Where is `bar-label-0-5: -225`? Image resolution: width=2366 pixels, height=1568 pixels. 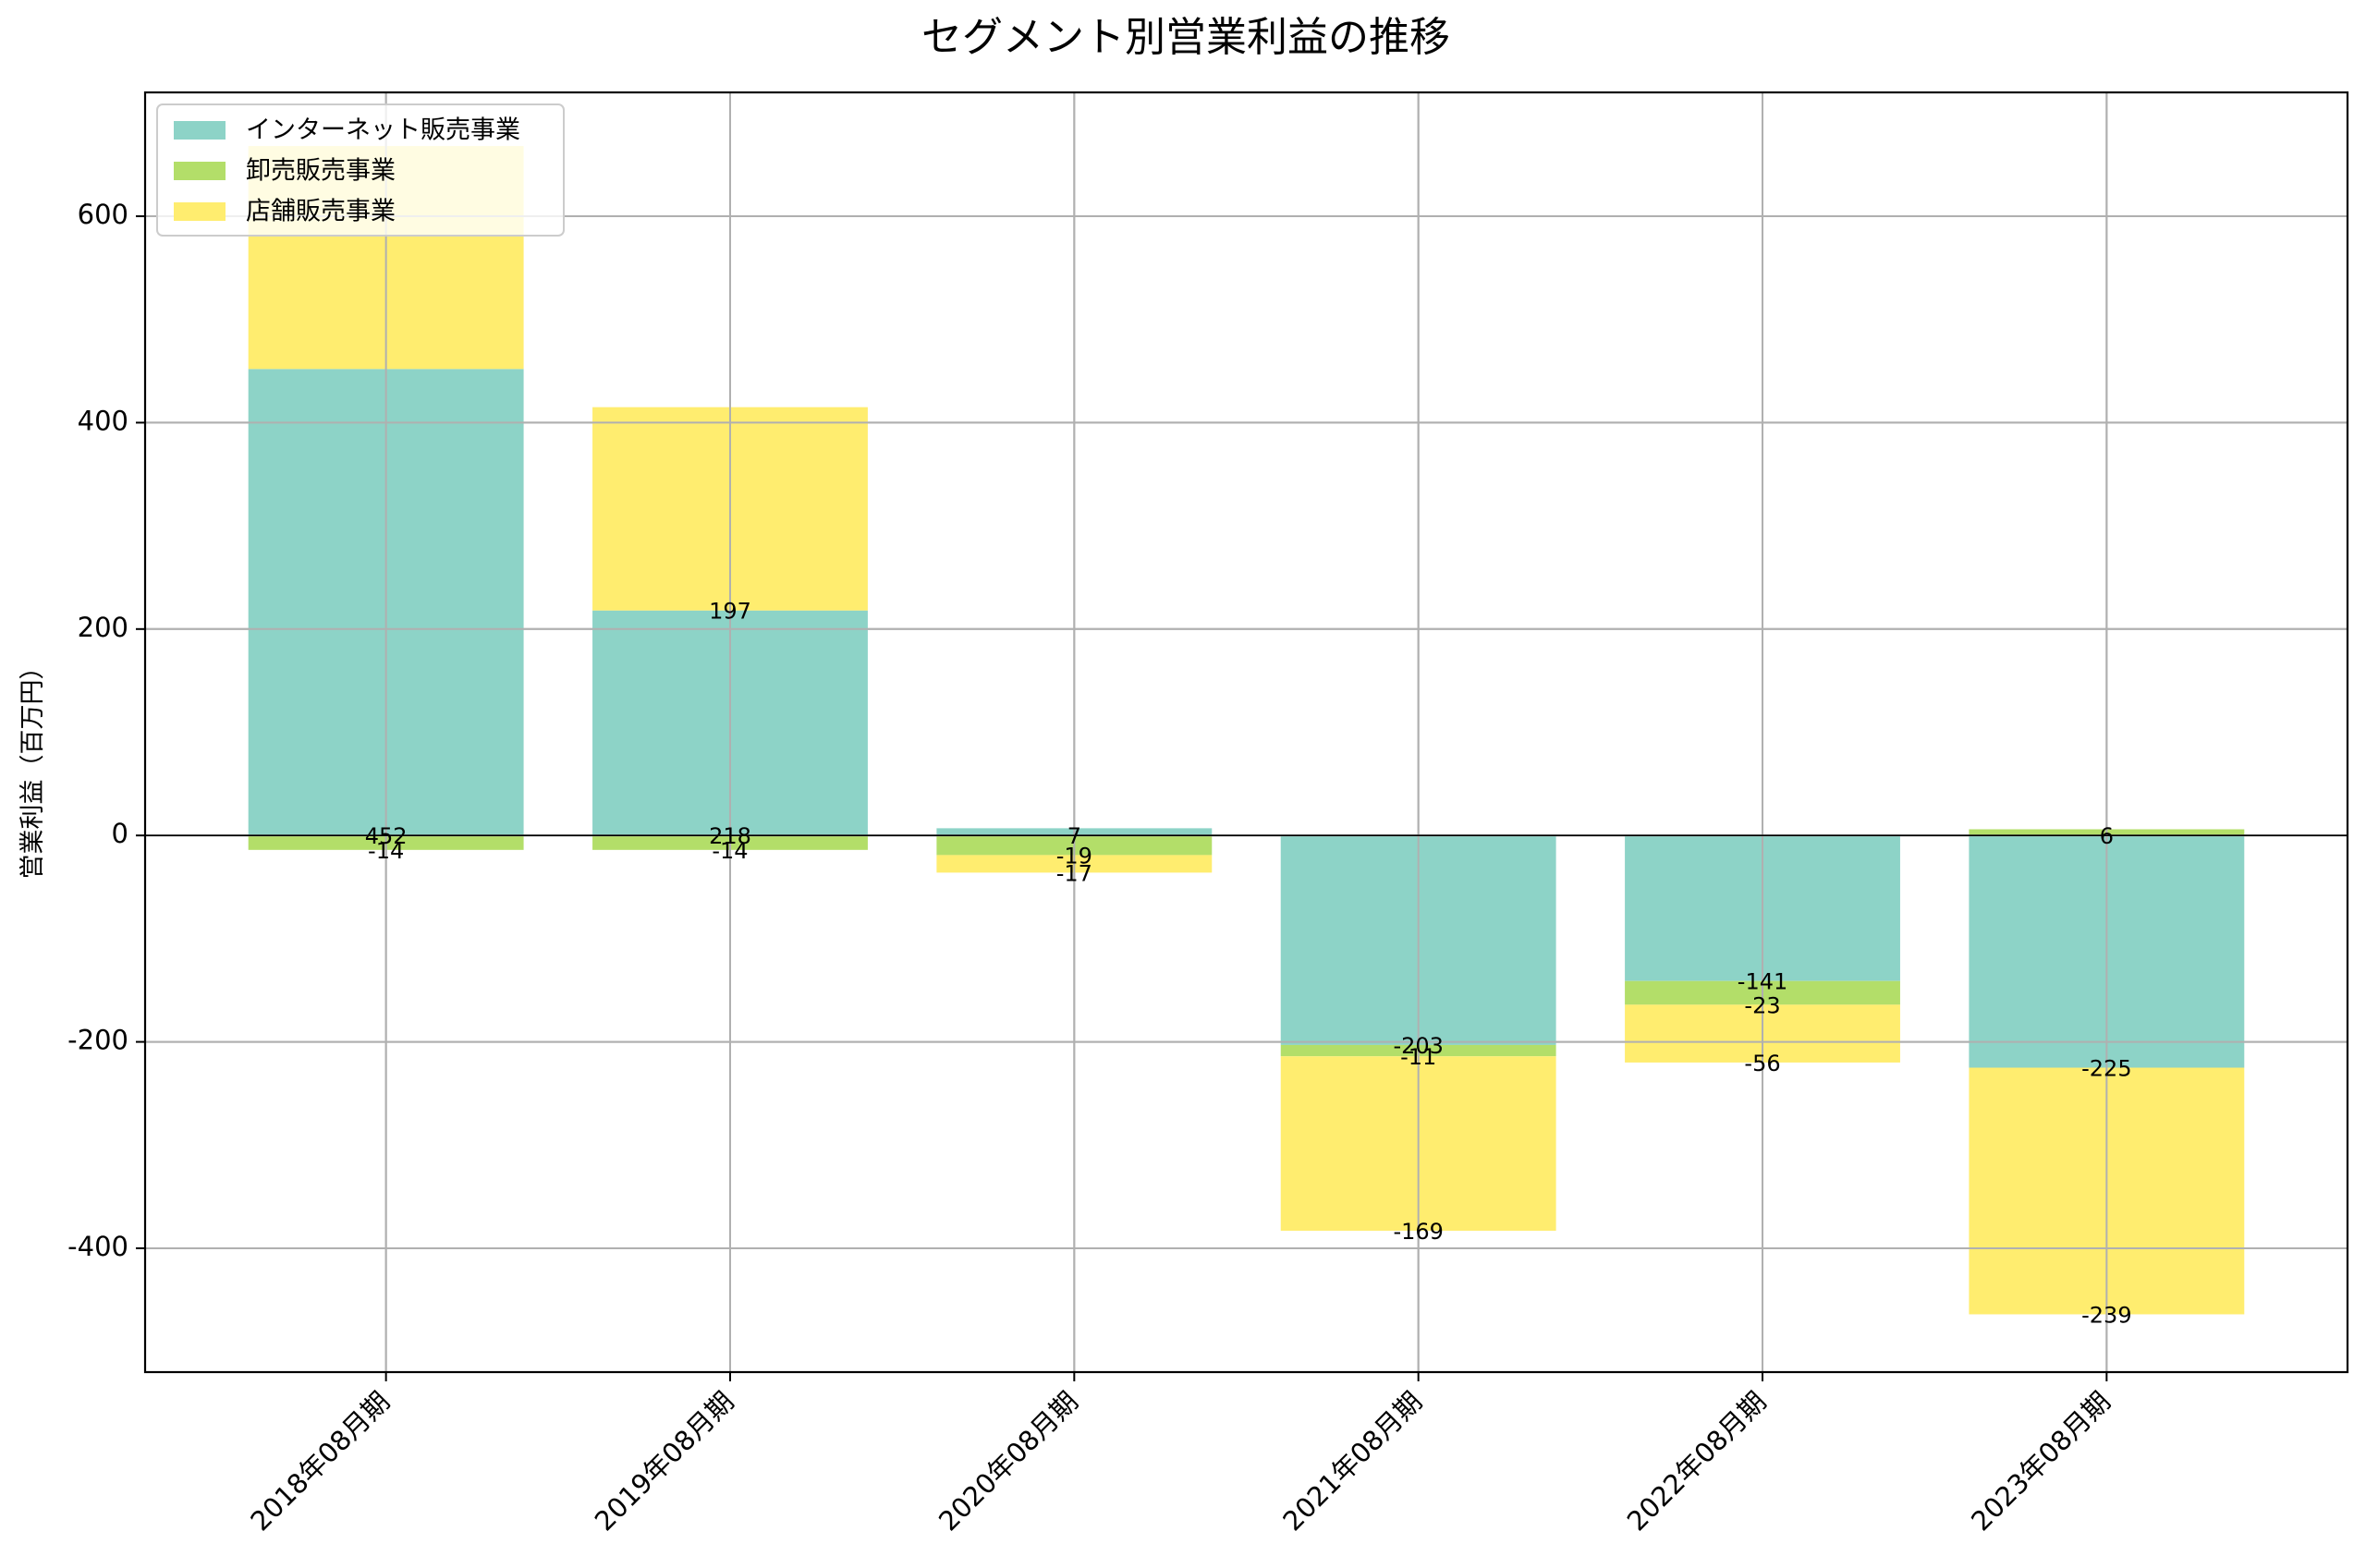 bar-label-0-5: -225 is located at coordinates (2106, 1069).